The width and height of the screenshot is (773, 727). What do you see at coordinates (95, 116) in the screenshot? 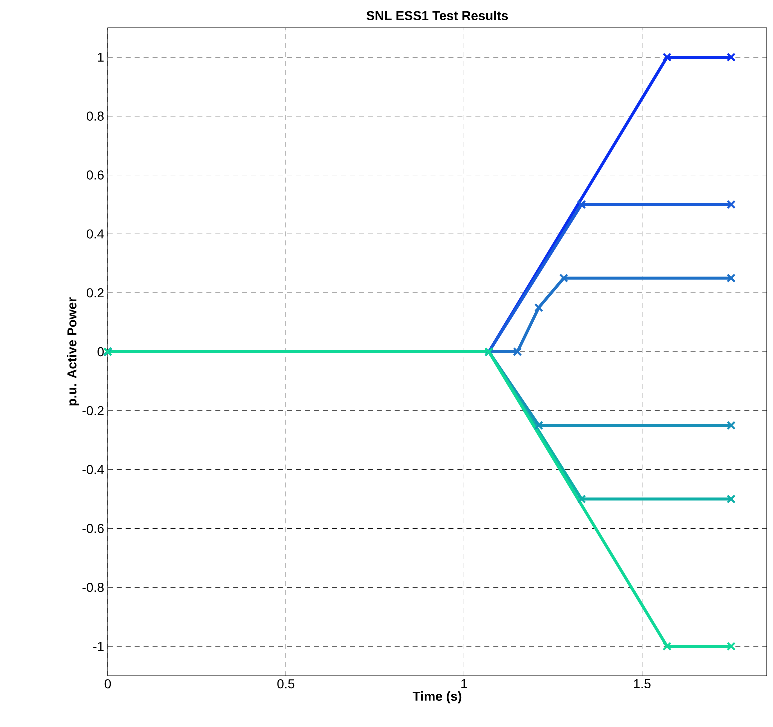
I see `y-tick-label: 0.8` at bounding box center [95, 116].